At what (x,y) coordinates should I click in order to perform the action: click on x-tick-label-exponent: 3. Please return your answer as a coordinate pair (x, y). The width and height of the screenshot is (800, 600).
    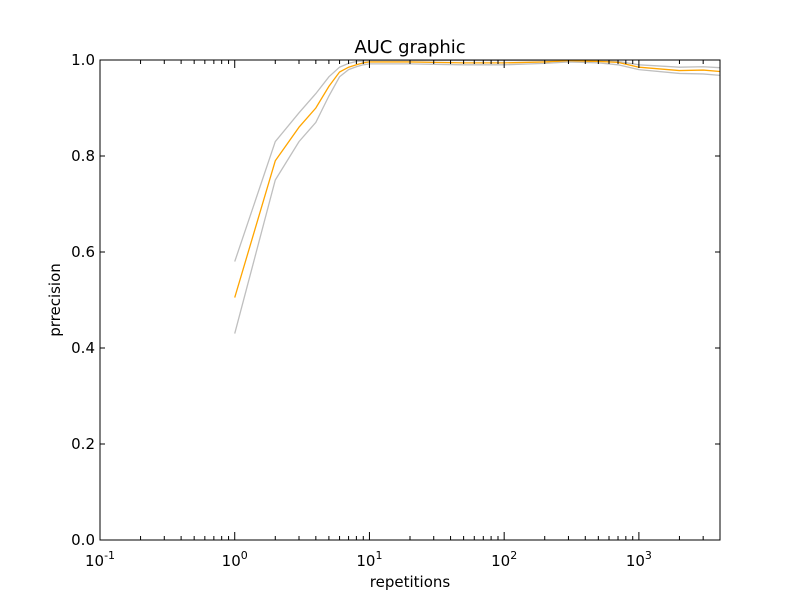
    Looking at the image, I should click on (648, 555).